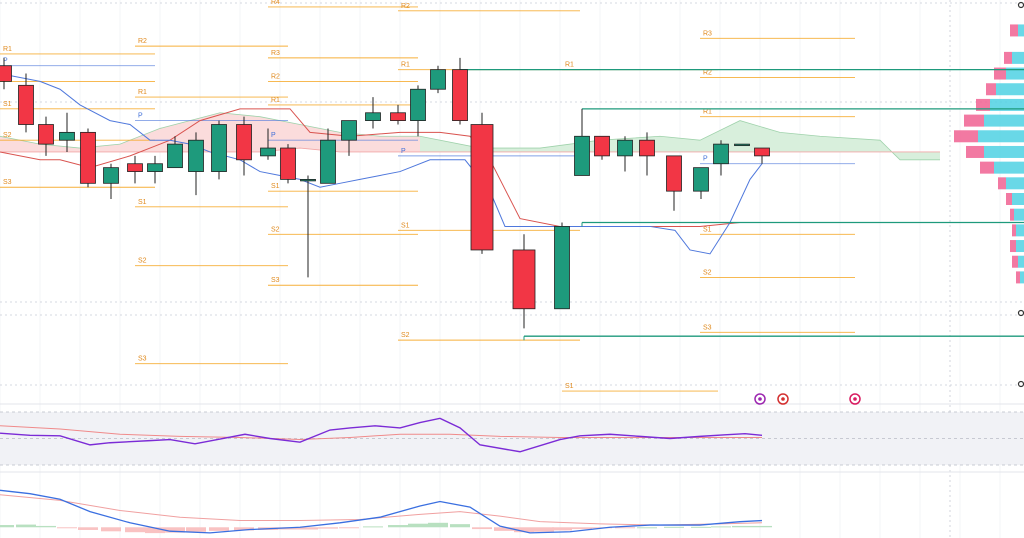 The image size is (1024, 538). What do you see at coordinates (275, 53) in the screenshot?
I see `pivot-label-r3: R3` at bounding box center [275, 53].